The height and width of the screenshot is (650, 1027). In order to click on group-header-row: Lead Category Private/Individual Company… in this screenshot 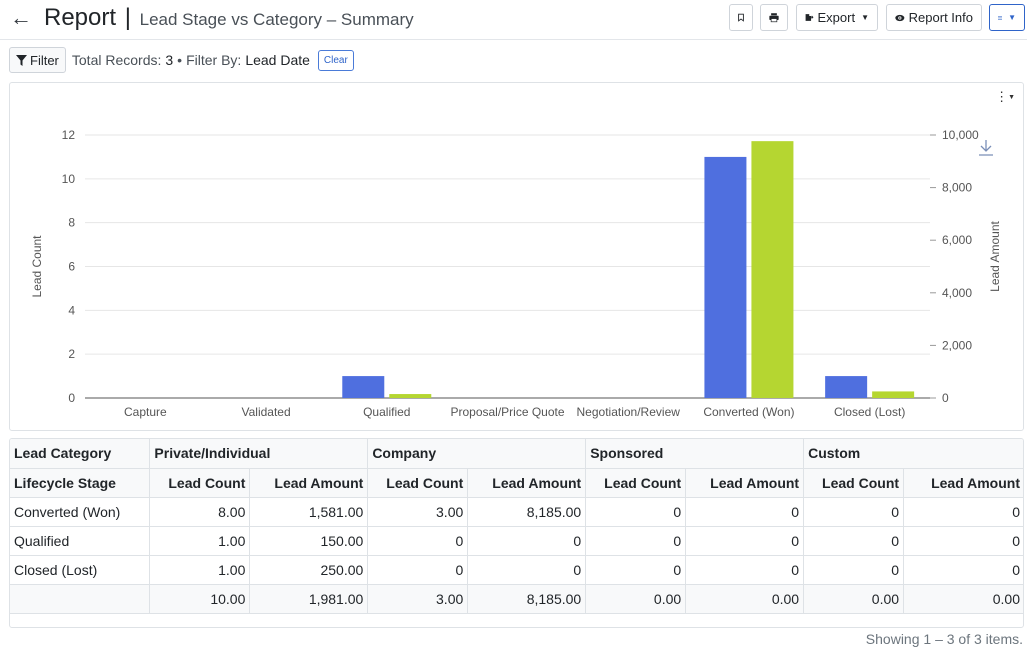, I will do `click(516, 454)`.